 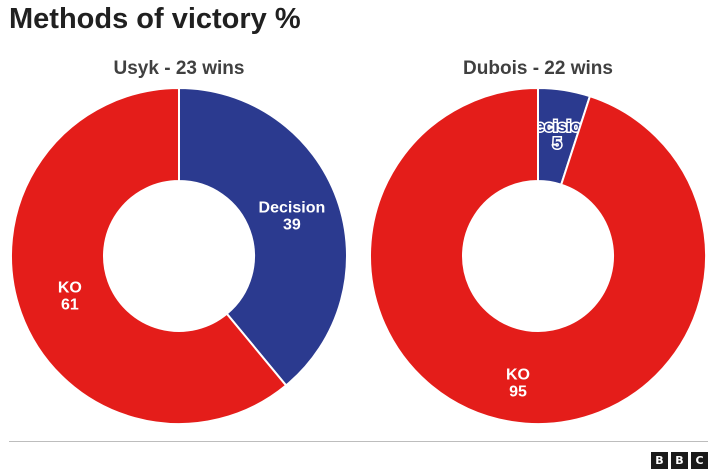 What do you see at coordinates (263, 237) in the screenshot?
I see `usyk-decision-slice` at bounding box center [263, 237].